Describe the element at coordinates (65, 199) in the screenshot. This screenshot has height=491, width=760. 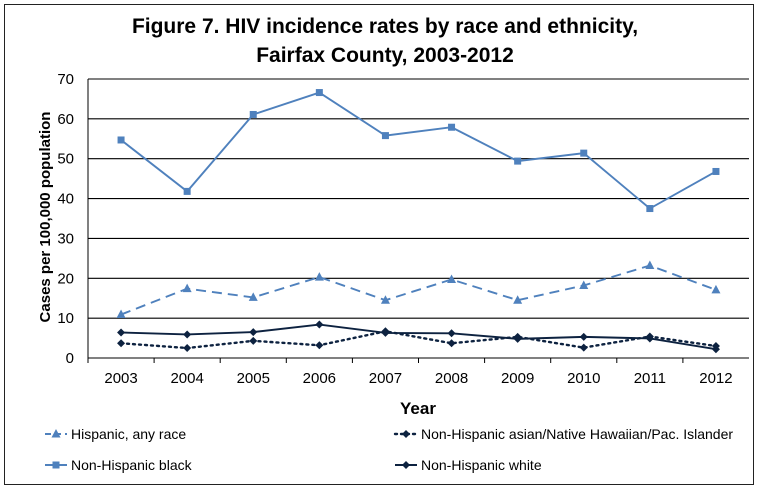
I see `y-tick-label: 40` at that location.